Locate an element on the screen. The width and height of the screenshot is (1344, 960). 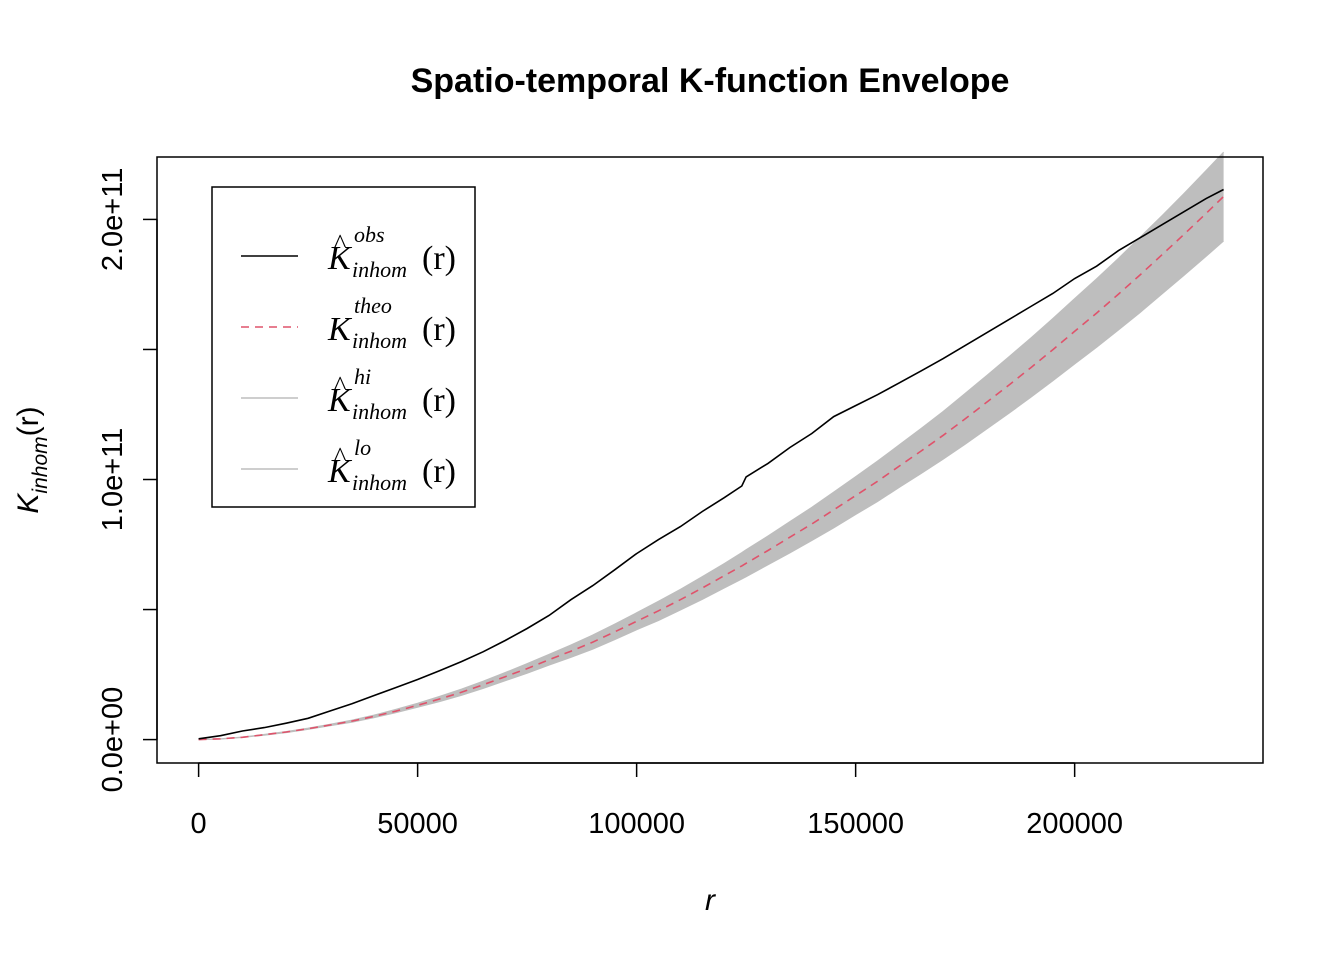
x-tick-label: 150000 is located at coordinates (855, 824).